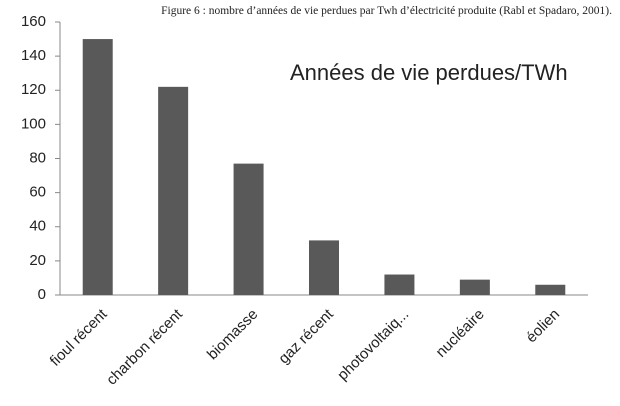 This screenshot has width=620, height=406. I want to click on x-tick-label: éolien, so click(543, 326).